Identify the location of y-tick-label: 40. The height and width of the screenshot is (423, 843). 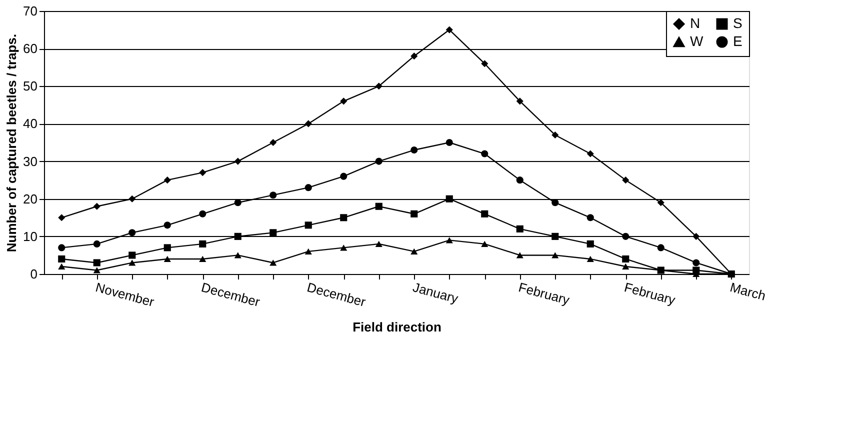
(30, 124).